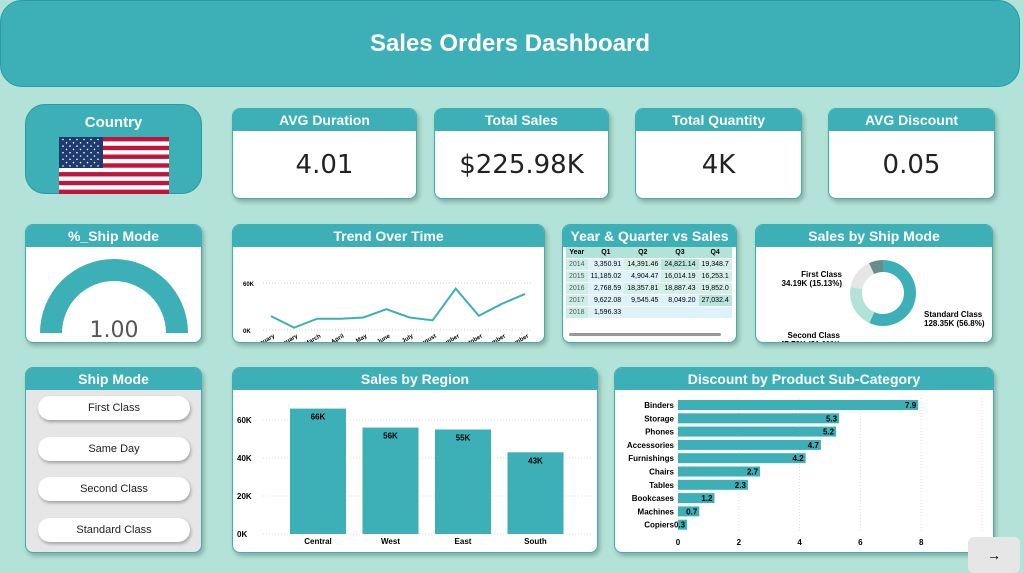 This screenshot has height=573, width=1024. I want to click on bar-data-label: 0.3, so click(680, 525).